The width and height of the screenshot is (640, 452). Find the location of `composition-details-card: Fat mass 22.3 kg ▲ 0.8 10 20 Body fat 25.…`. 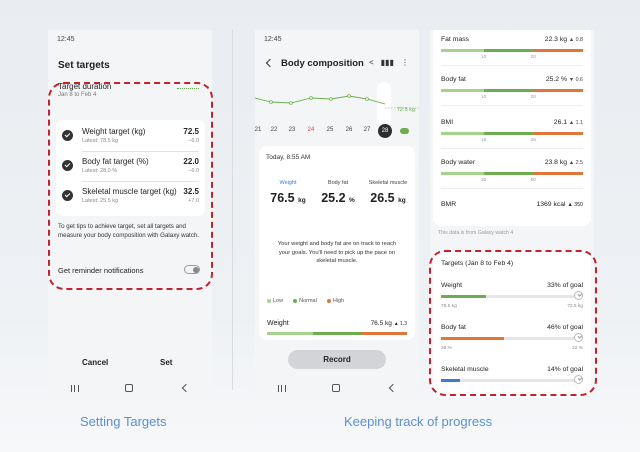

composition-details-card: Fat mass 22.3 kg ▲ 0.8 10 20 Body fat 25.… is located at coordinates (512, 128).